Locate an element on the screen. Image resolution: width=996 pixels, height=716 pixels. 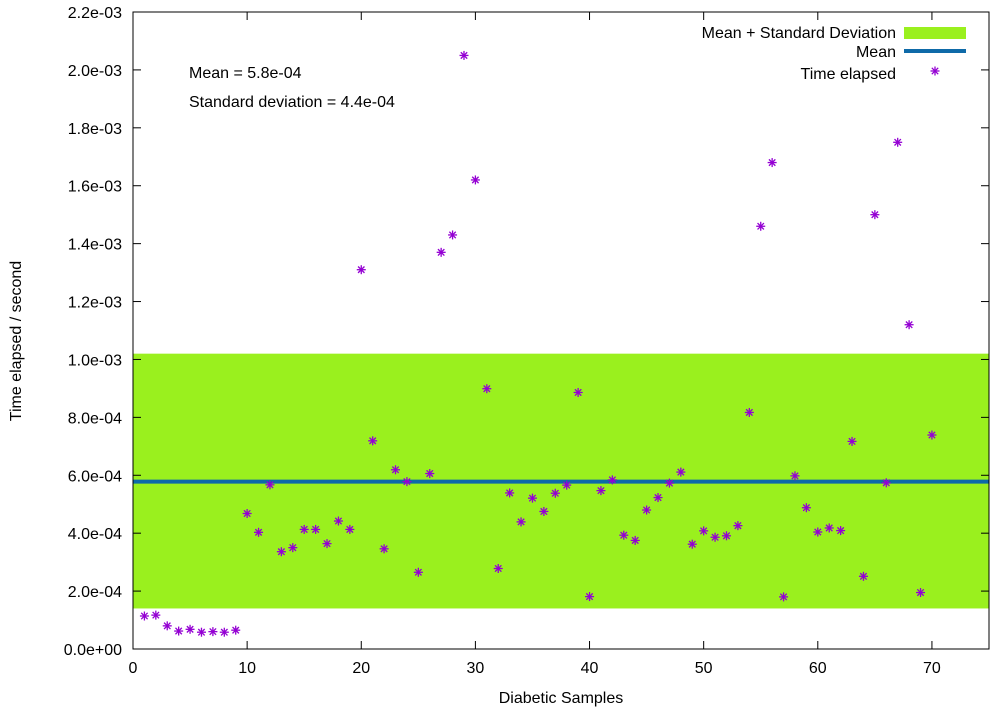
y-tick-label: 1.8e-03 is located at coordinates (95, 129).